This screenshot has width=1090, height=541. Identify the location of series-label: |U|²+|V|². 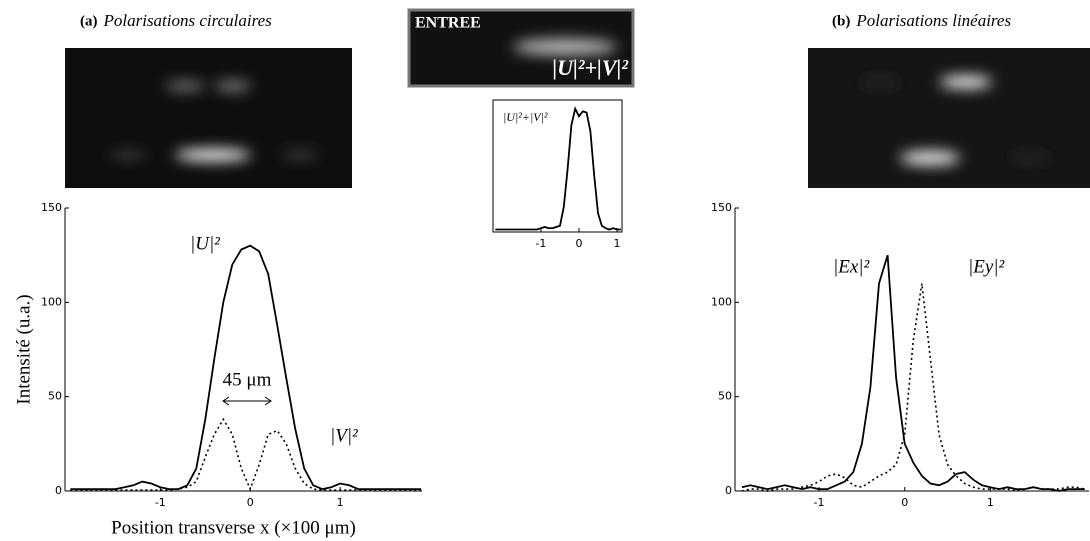
(525, 117).